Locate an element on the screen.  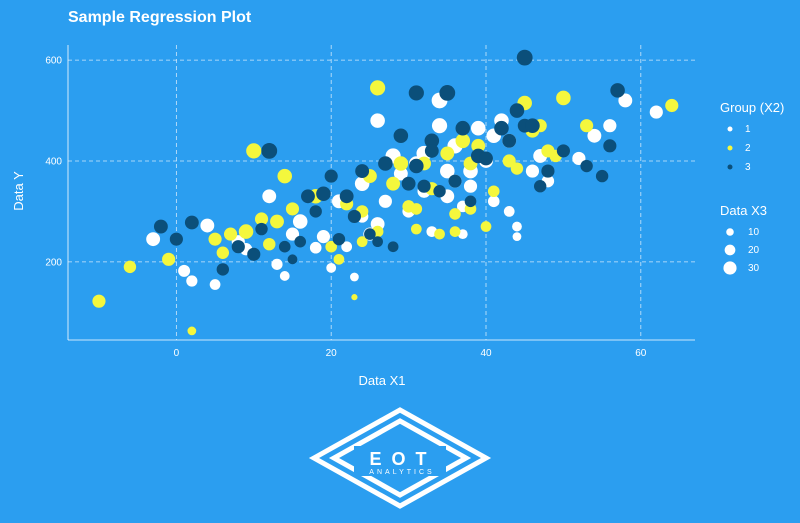
legend-size-label: 10 is located at coordinates (754, 232).